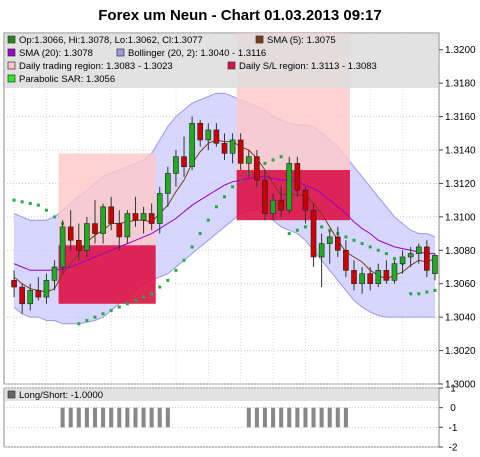 The width and height of the screenshot is (480, 457). I want to click on sl-legend-swatch, so click(231, 65).